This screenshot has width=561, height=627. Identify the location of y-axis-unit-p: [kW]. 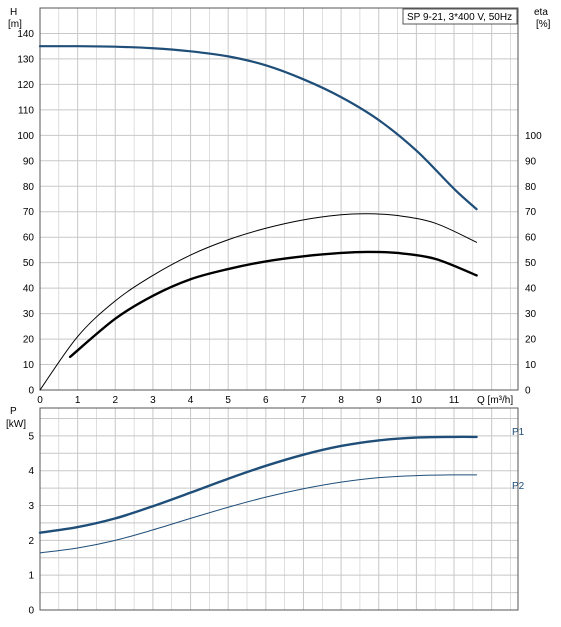
(16, 424).